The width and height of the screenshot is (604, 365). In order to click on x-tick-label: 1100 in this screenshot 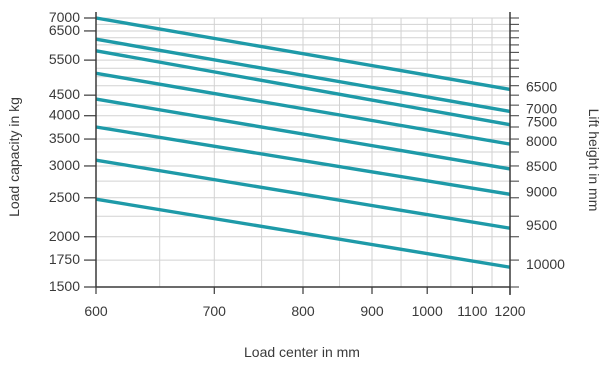, I will do `click(472, 311)`.